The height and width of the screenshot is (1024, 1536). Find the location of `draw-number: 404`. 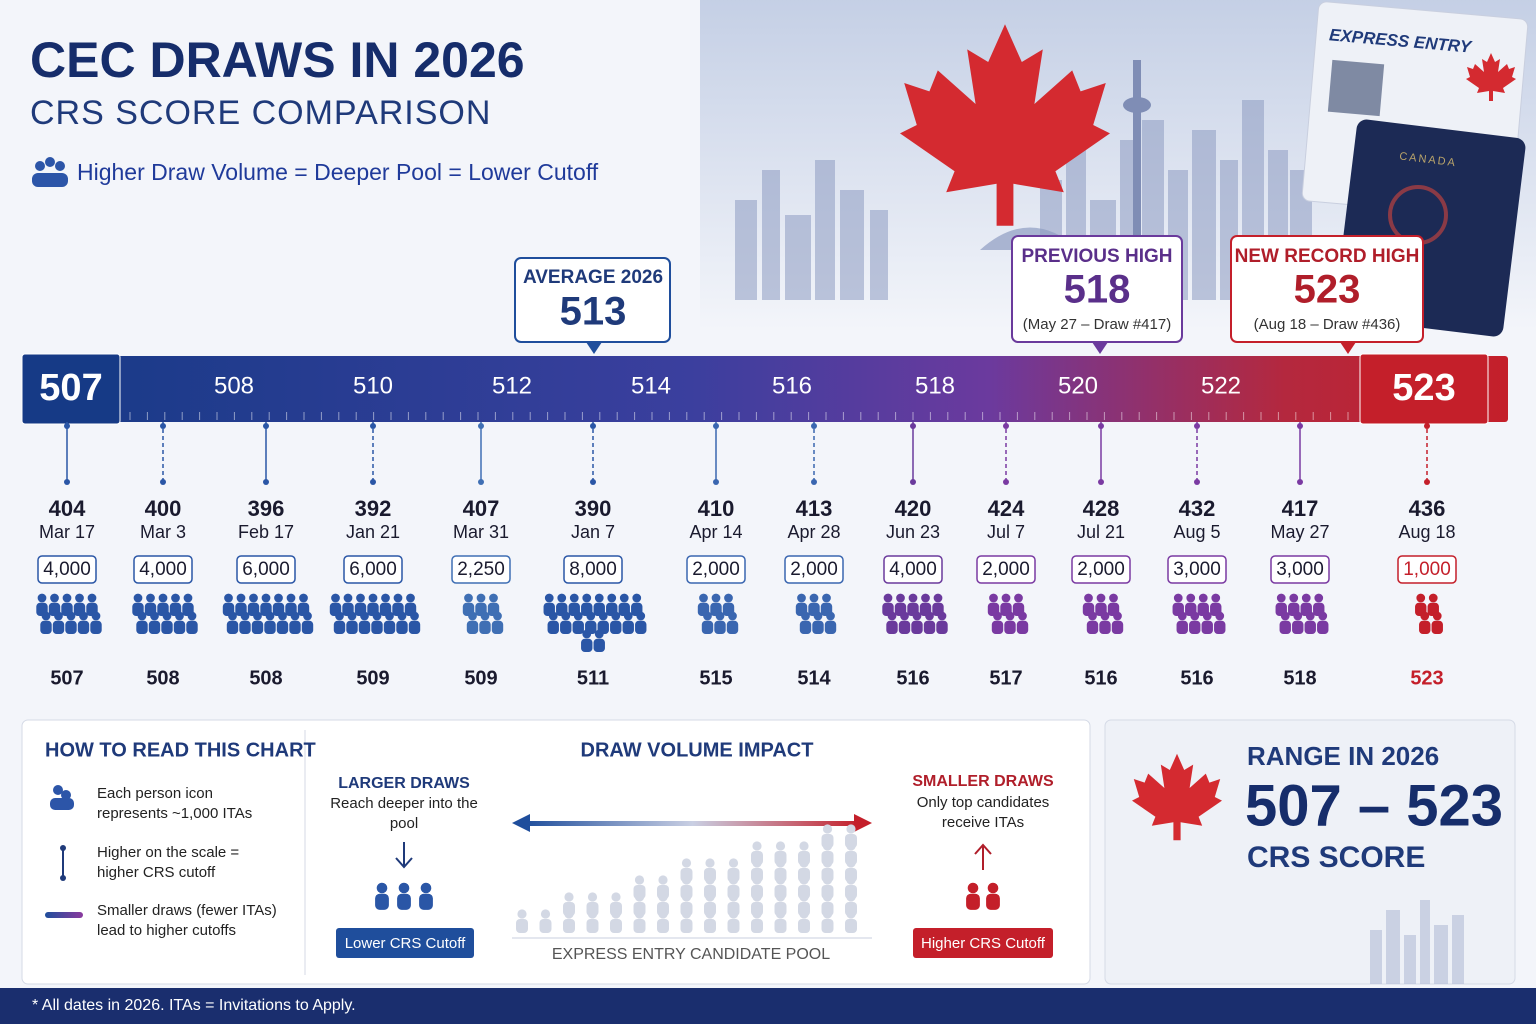

draw-number: 404 is located at coordinates (67, 508).